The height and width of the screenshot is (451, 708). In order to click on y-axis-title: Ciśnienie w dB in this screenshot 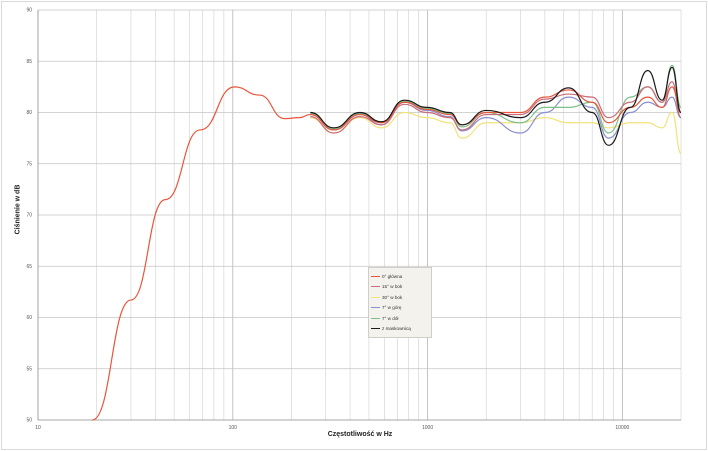, I will do `click(18, 209)`.